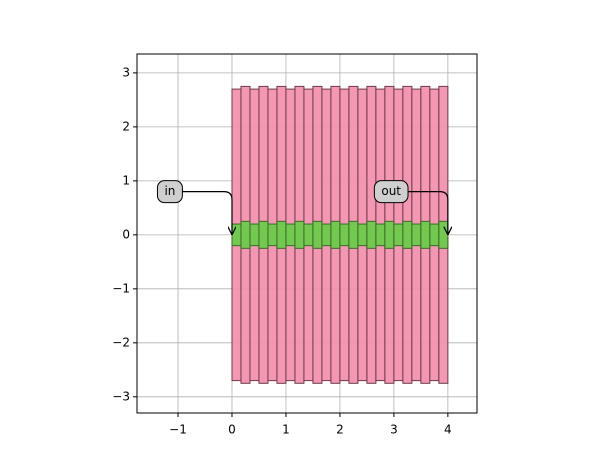 The image size is (614, 464). What do you see at coordinates (126, 180) in the screenshot?
I see `y-tick-label: 1` at bounding box center [126, 180].